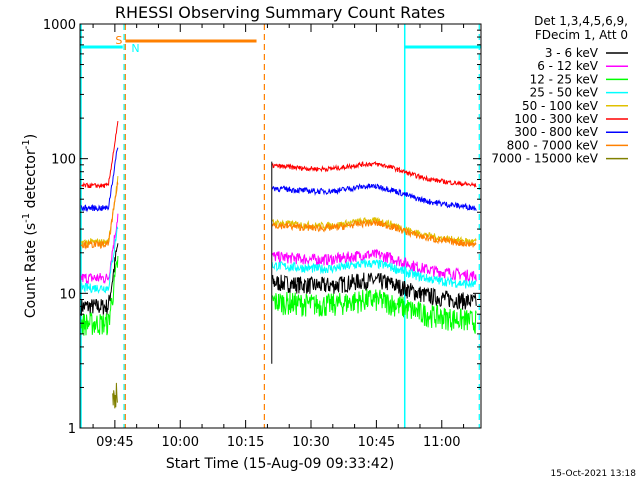 The image size is (640, 480). I want to click on saa-label: S, so click(118, 40).